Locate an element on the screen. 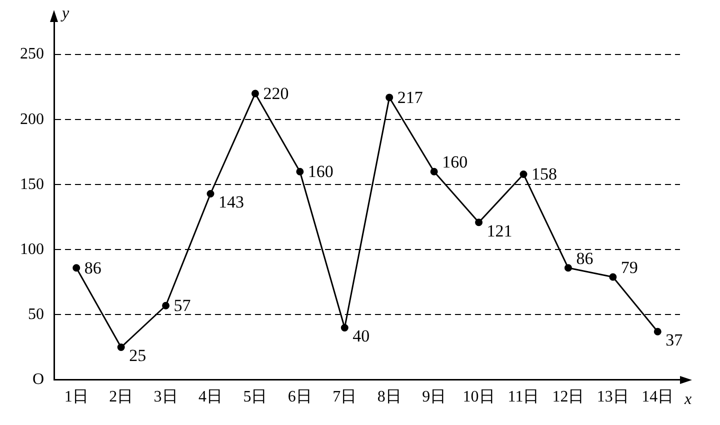 The image size is (720, 425). x-tick-label: 11日 is located at coordinates (524, 397).